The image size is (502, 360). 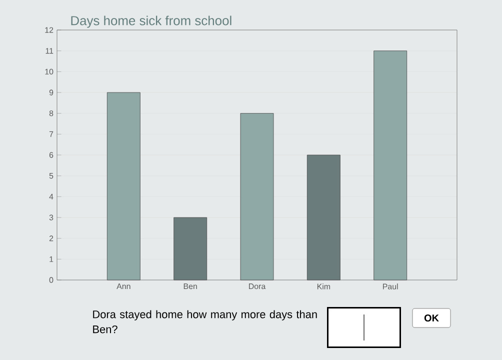 What do you see at coordinates (151, 22) in the screenshot?
I see `chart-title: Days home sick from school` at bounding box center [151, 22].